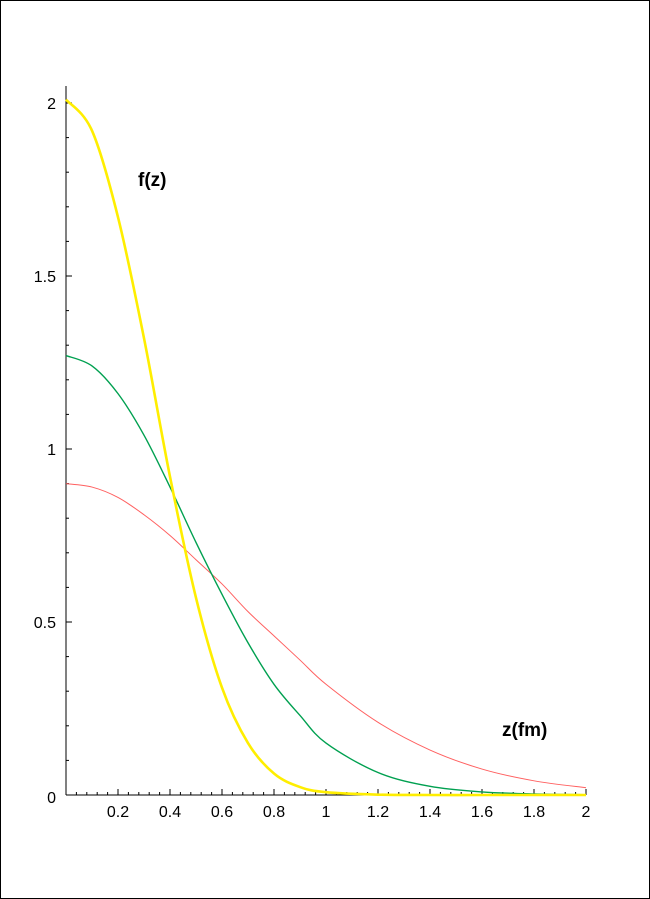 The height and width of the screenshot is (899, 650). What do you see at coordinates (118, 812) in the screenshot?
I see `x-tick-label: 0.2` at bounding box center [118, 812].